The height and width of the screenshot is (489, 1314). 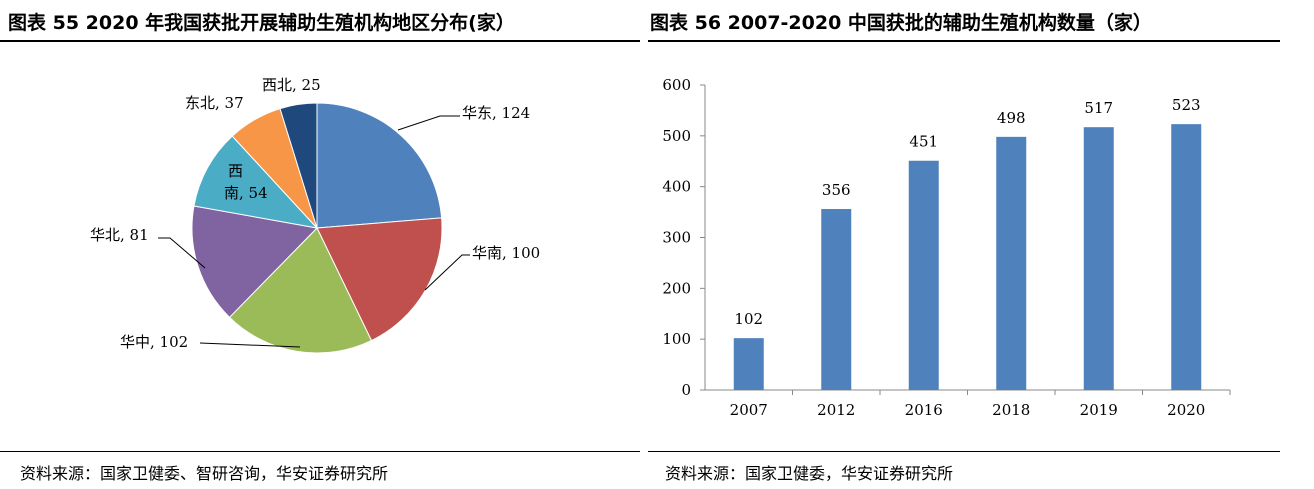 I want to click on left-title-rule, so click(x=320, y=41).